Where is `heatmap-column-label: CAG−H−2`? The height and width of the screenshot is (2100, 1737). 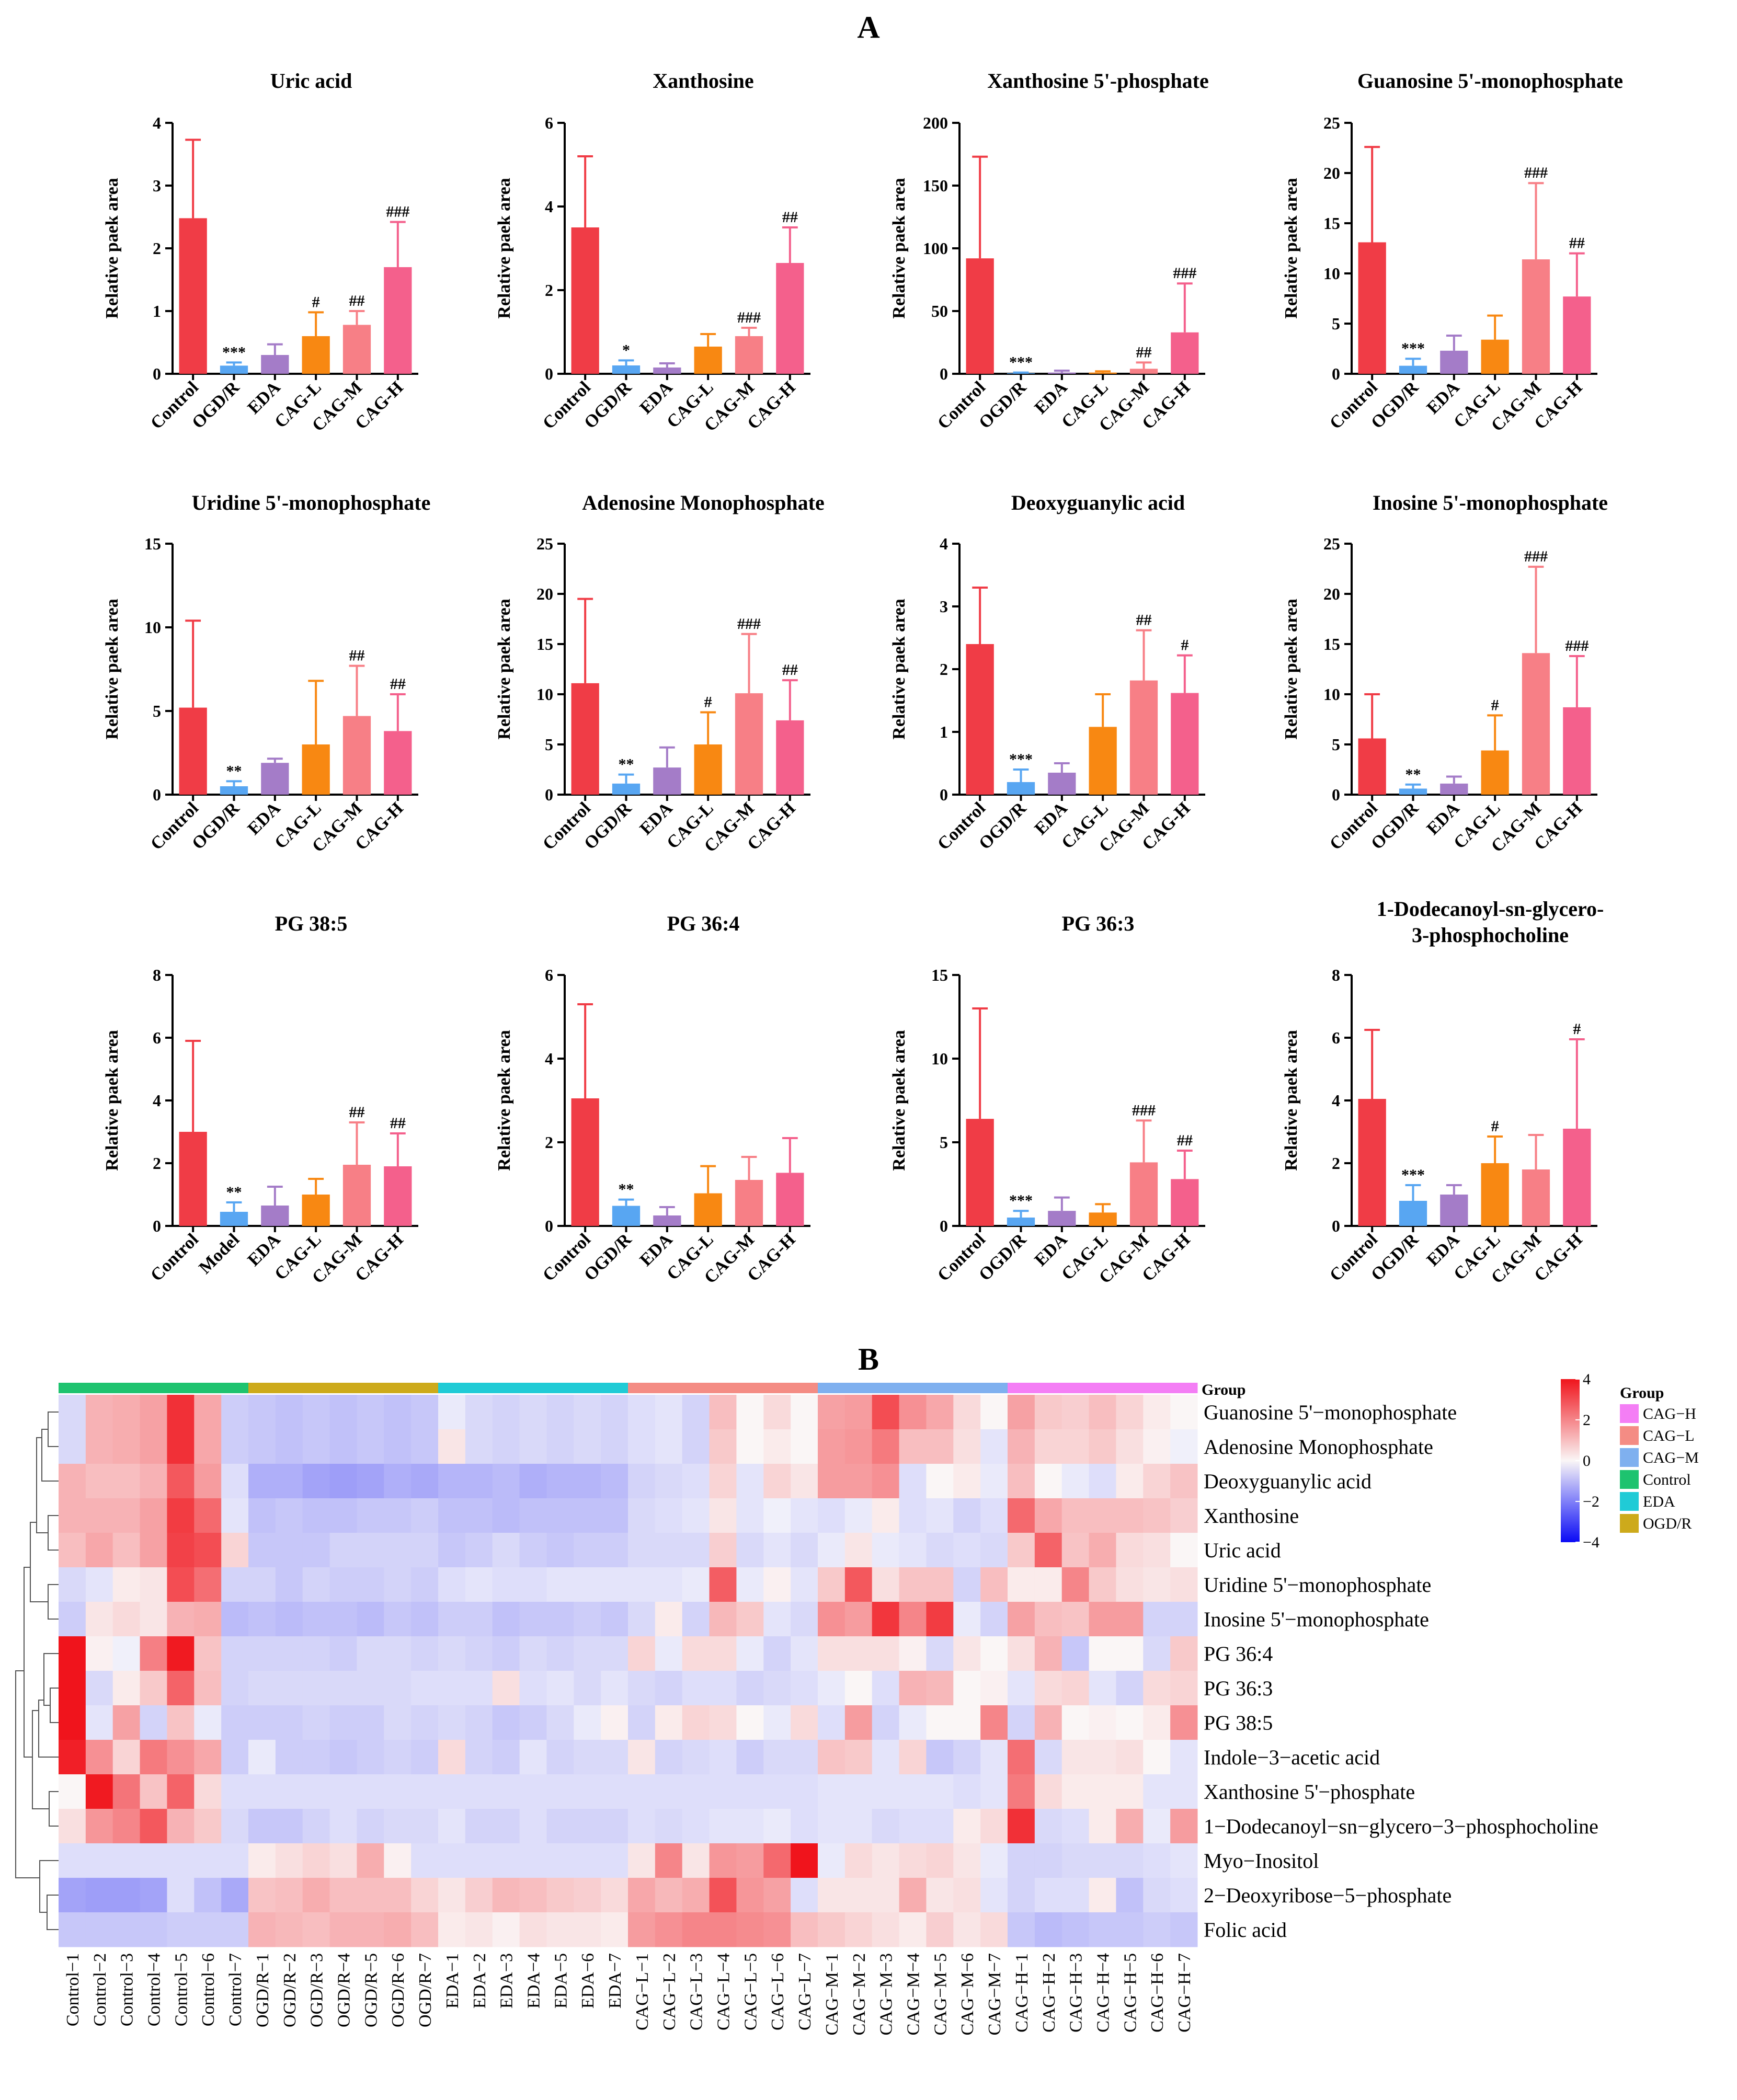
heatmap-column-label: CAG−H−2 is located at coordinates (1049, 1993).